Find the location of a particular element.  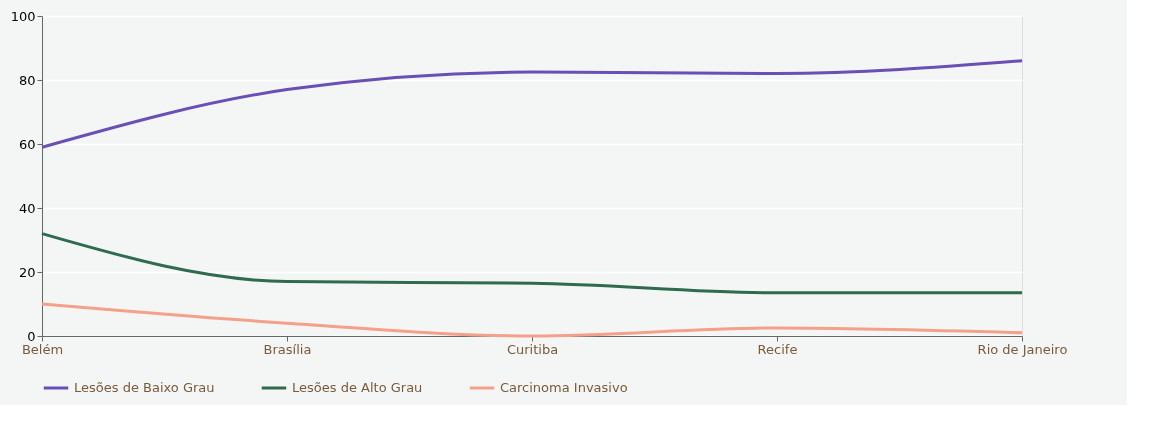

x-tick-label: Belém is located at coordinates (42, 349).